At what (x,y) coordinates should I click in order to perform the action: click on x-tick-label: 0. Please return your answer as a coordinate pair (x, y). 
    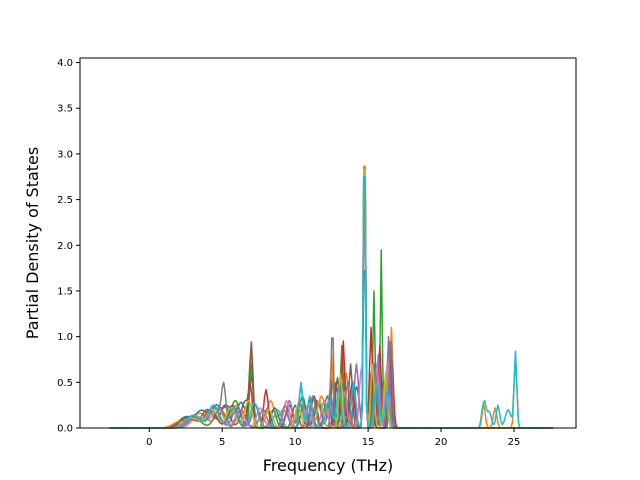
    Looking at the image, I should click on (149, 442).